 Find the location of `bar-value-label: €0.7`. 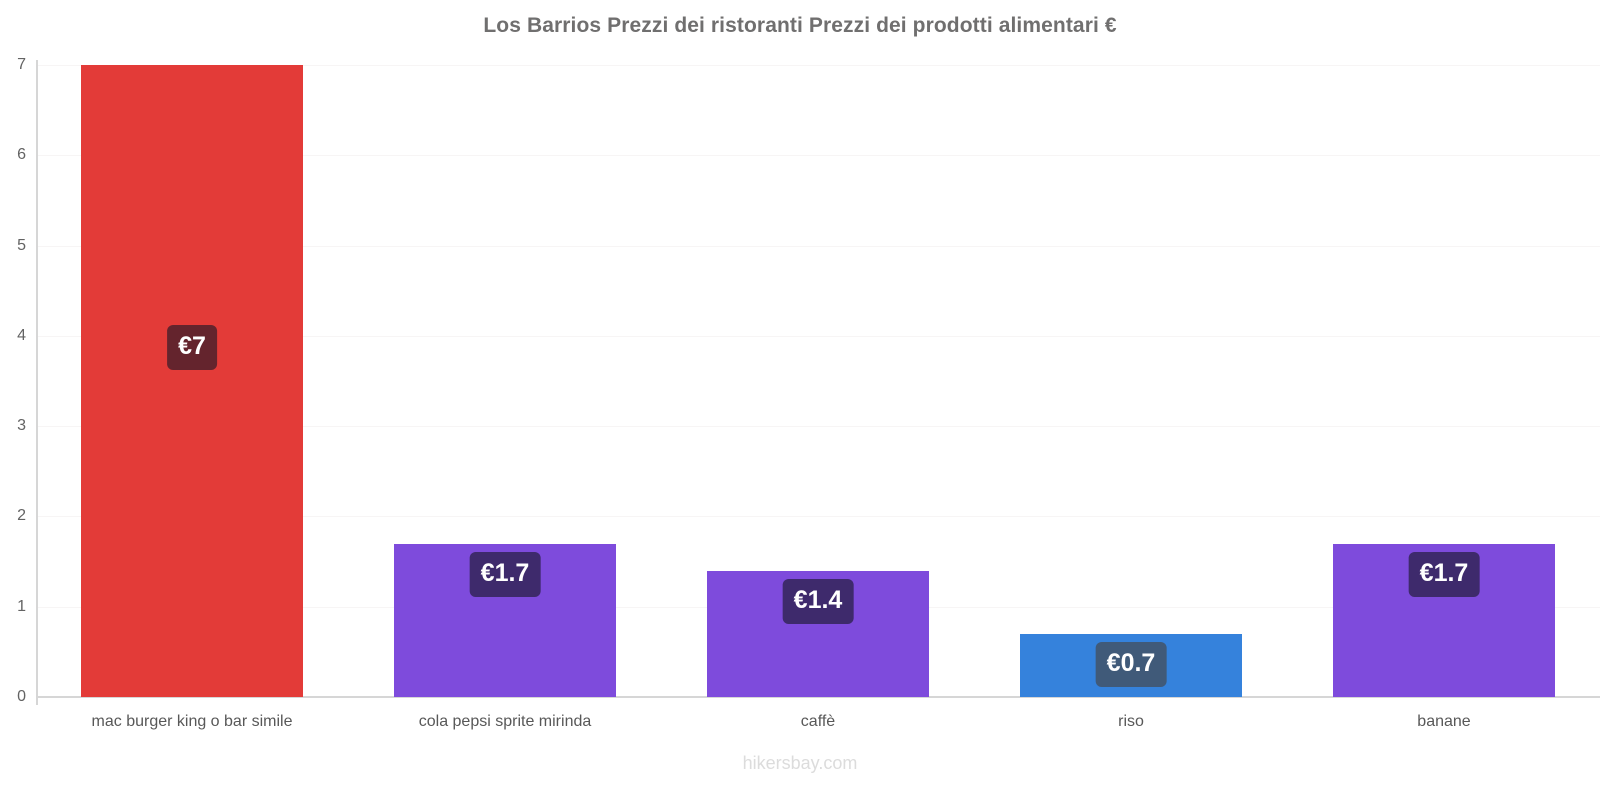

bar-value-label: €0.7 is located at coordinates (1131, 664).